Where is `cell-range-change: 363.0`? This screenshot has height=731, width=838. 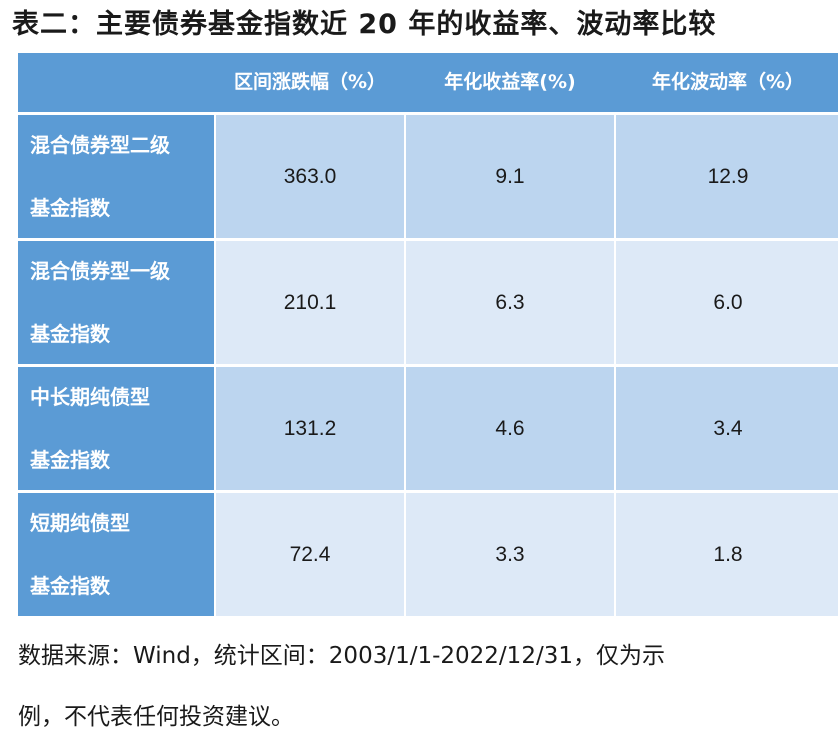 cell-range-change: 363.0 is located at coordinates (310, 176).